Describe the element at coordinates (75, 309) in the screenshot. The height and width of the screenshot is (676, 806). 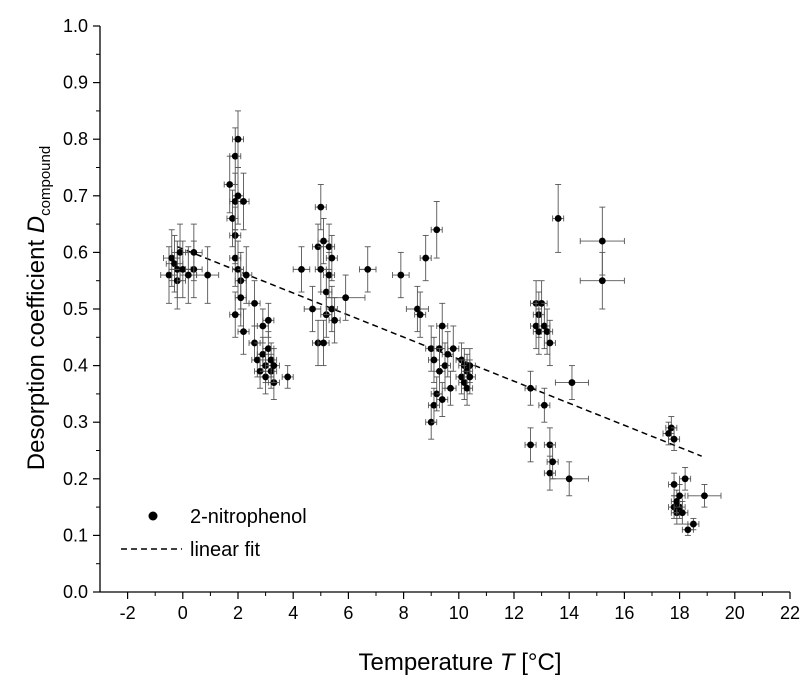
I see `y-tick-label: 0.5` at that location.